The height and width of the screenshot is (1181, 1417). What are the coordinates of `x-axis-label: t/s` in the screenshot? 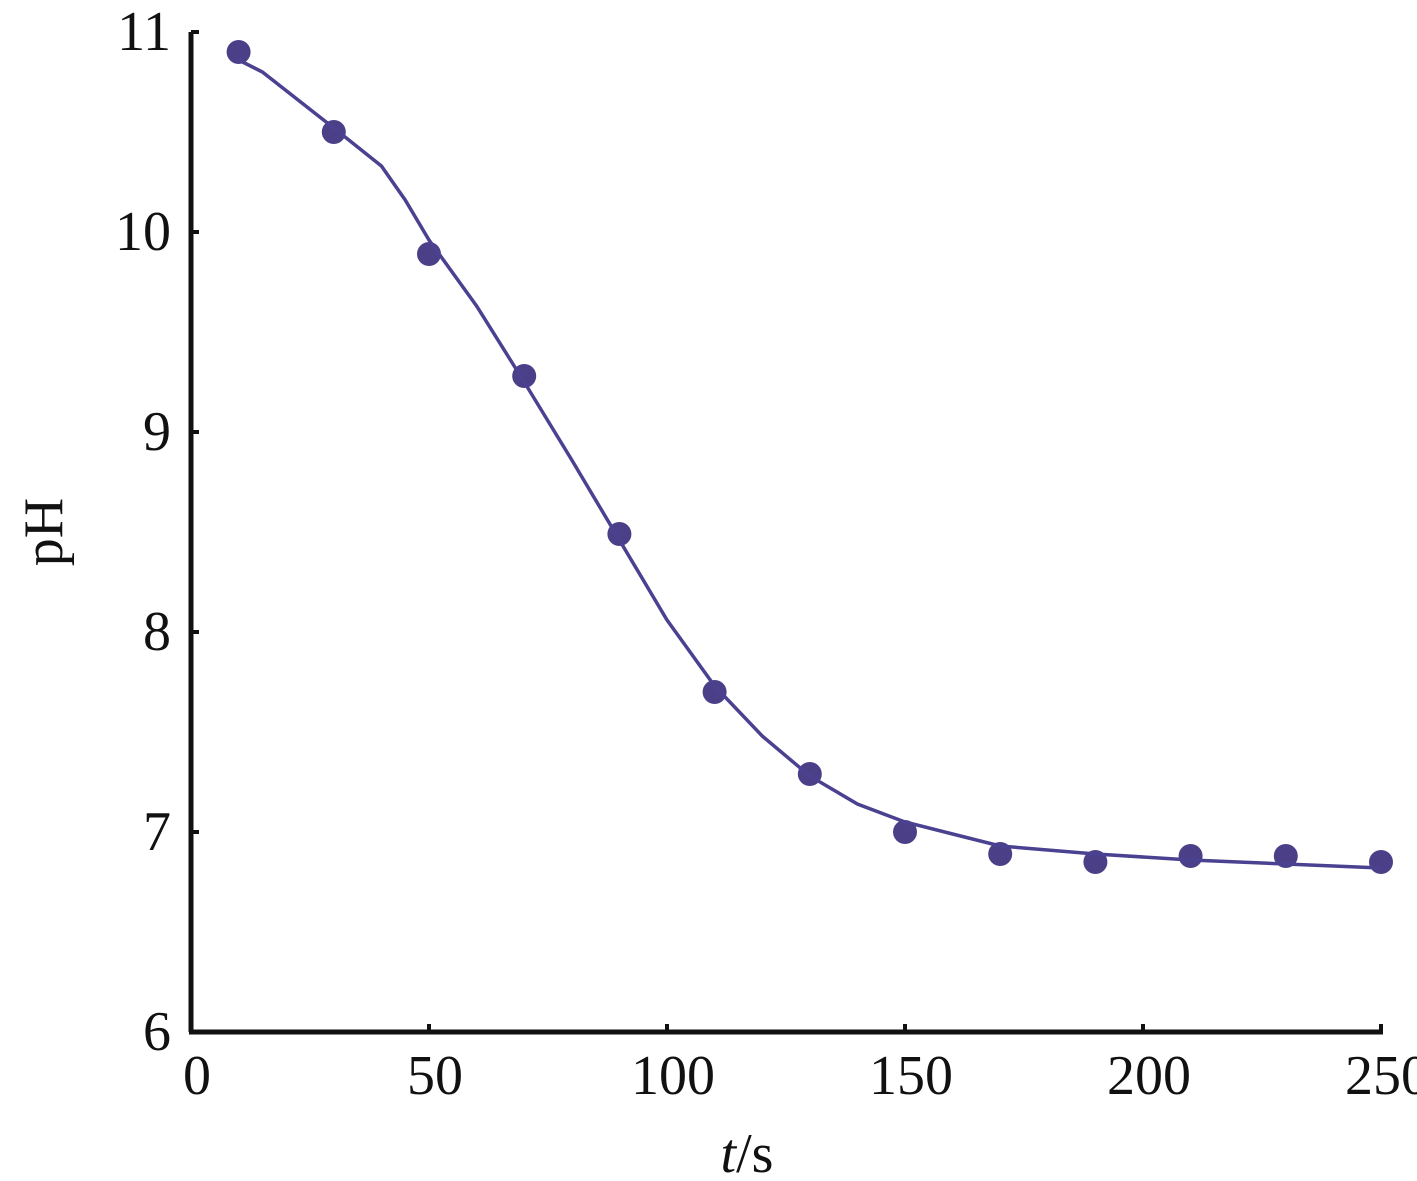 It's located at (747, 1152).